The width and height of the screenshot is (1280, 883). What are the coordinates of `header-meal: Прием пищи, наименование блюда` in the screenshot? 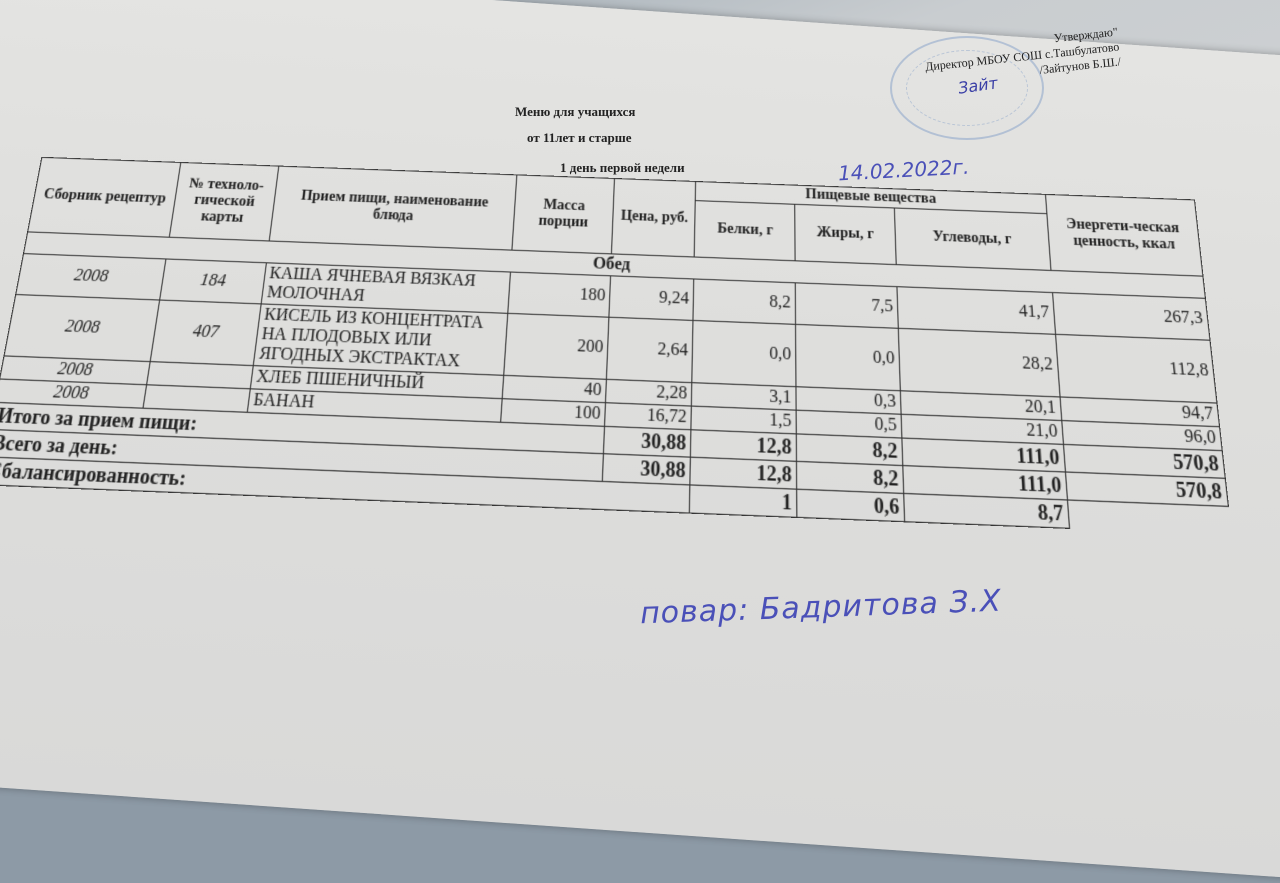 It's located at (392, 208).